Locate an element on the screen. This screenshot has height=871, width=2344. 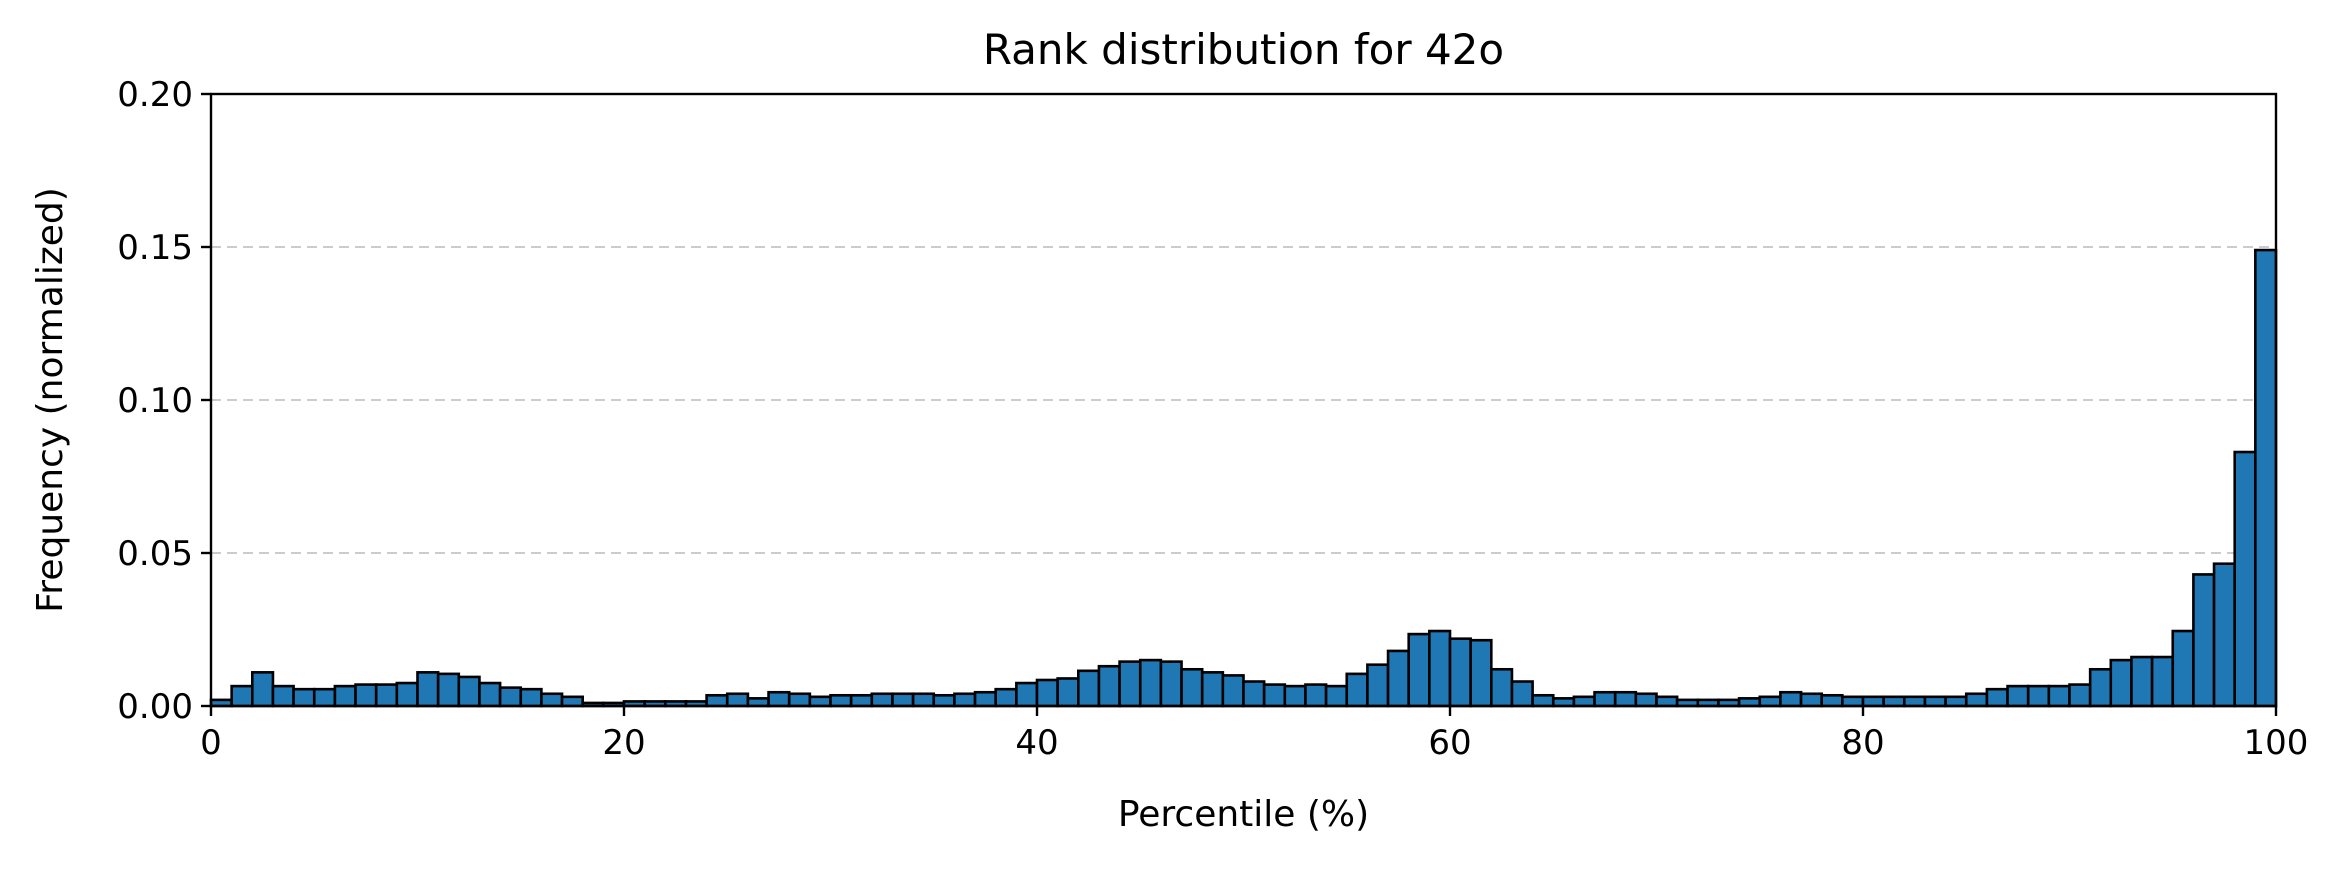
x-tick-label: 0 is located at coordinates (211, 743).